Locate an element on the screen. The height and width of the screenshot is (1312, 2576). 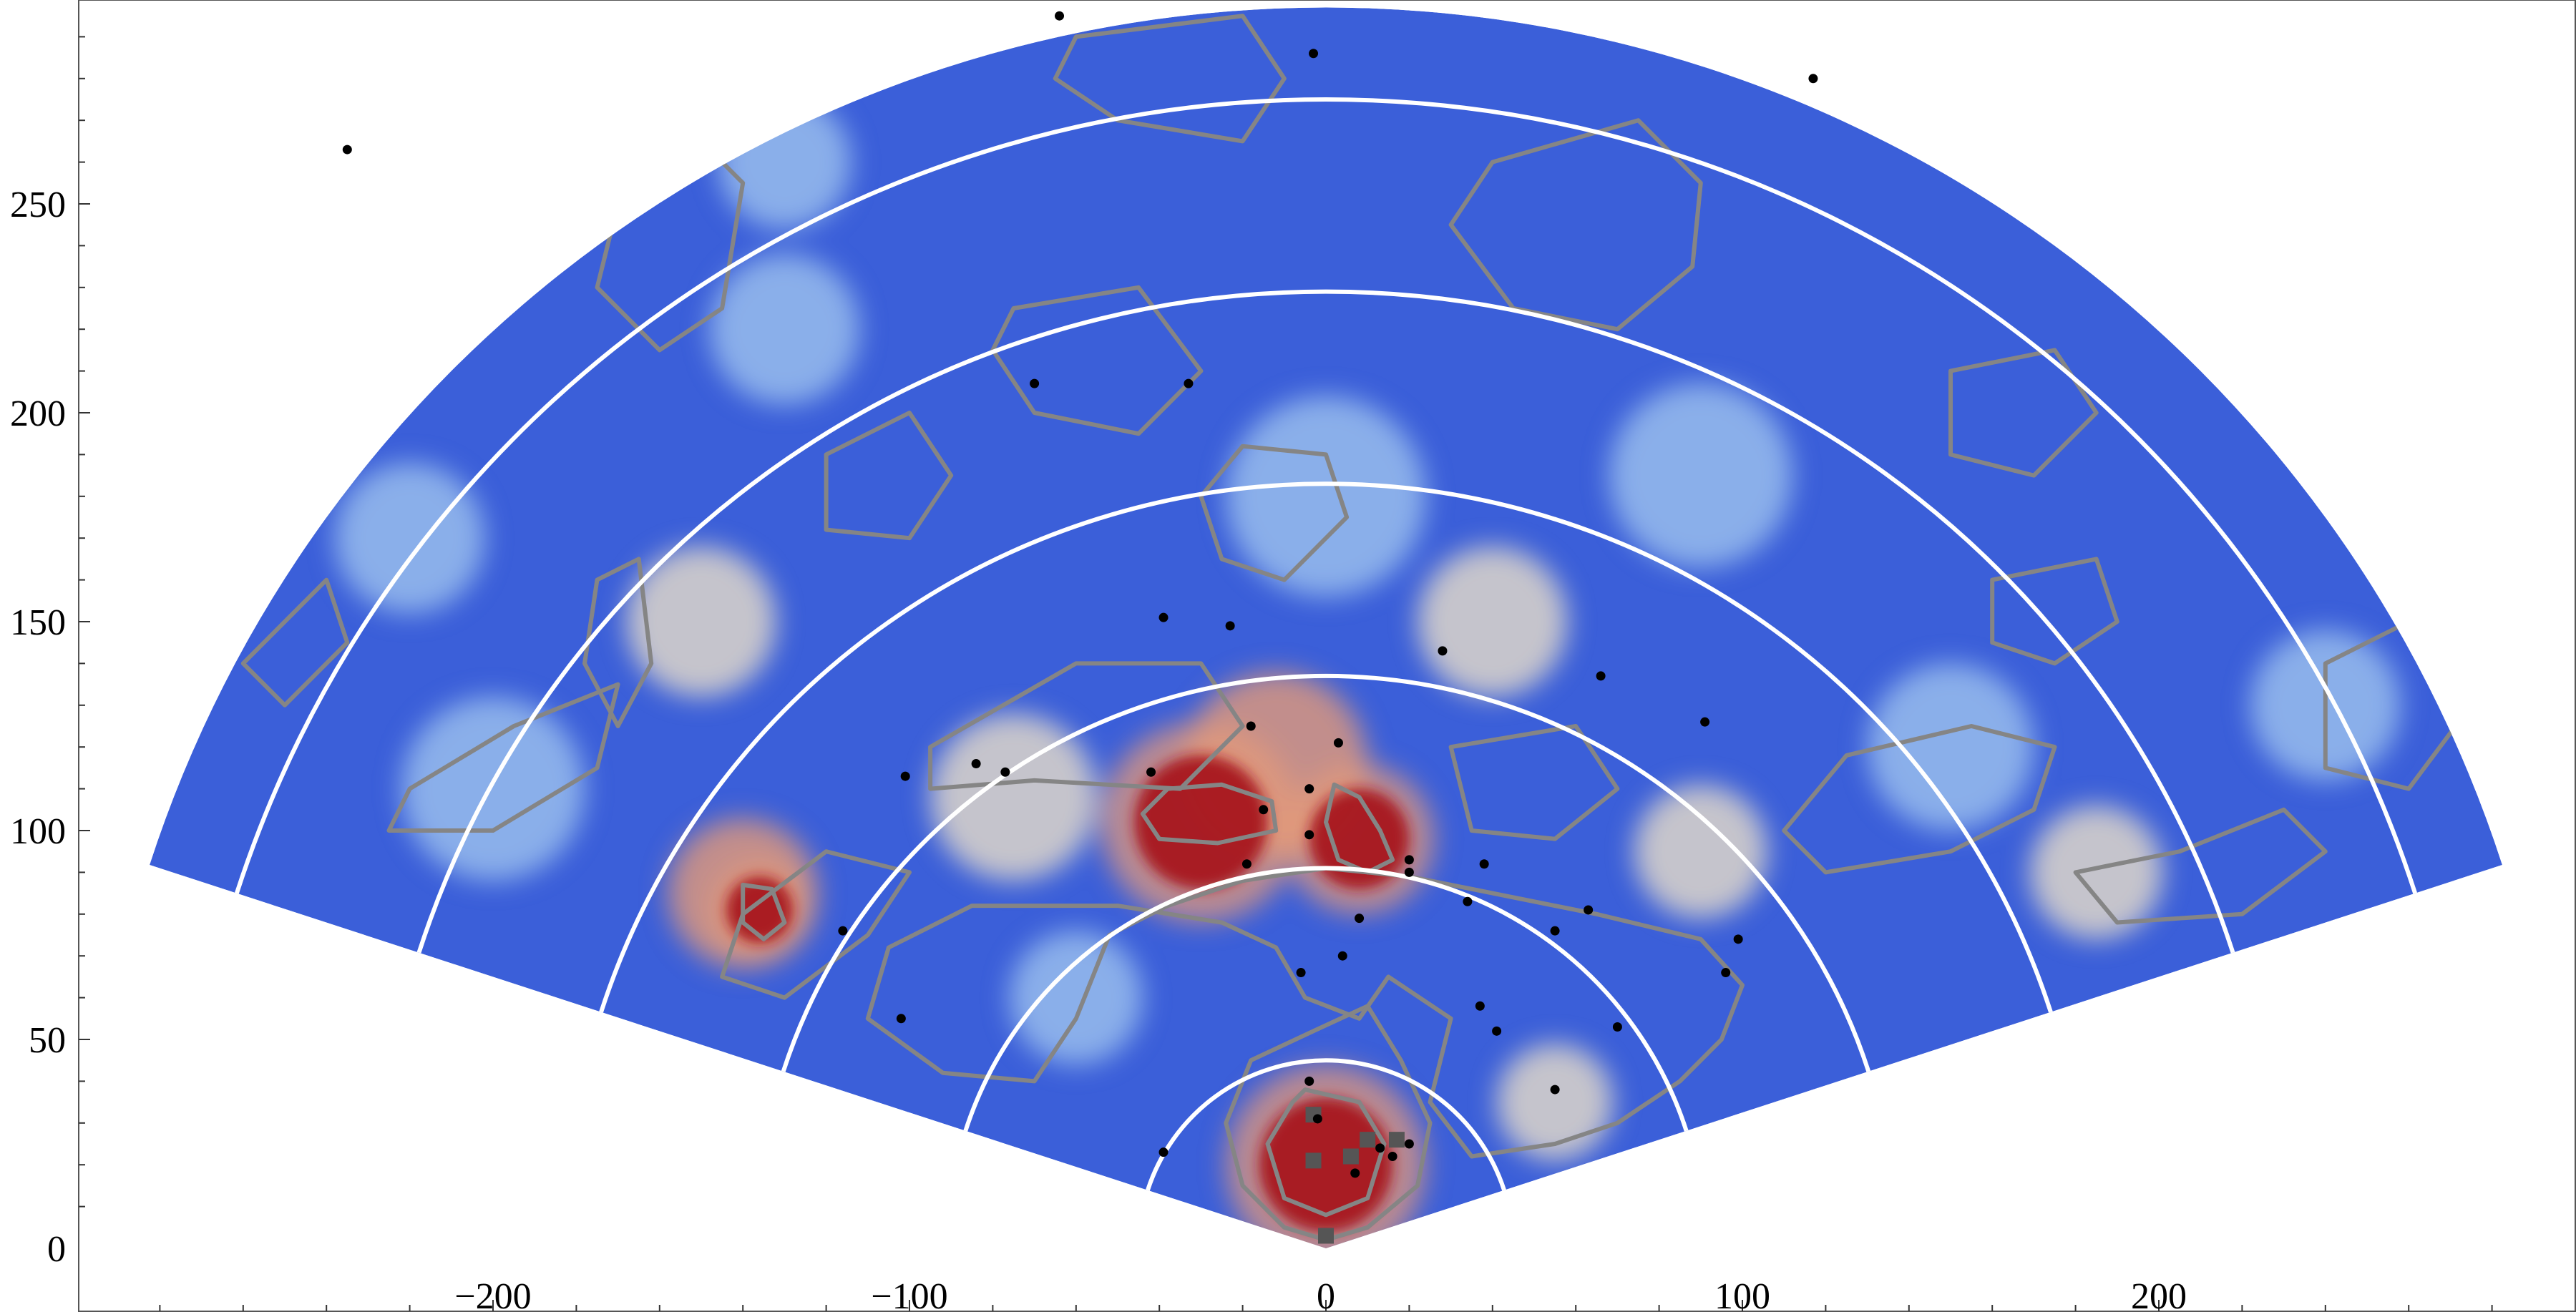
square-markers is located at coordinates (1355, 1175).